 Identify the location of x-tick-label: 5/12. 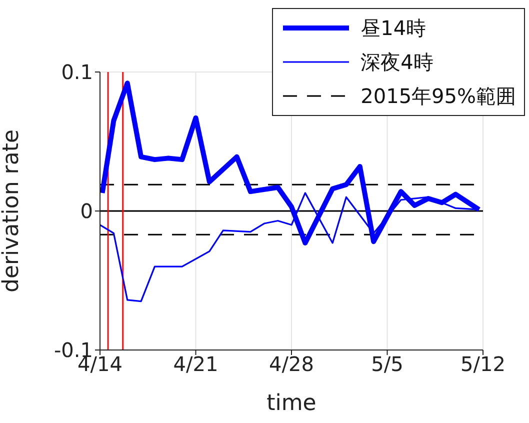
(483, 364).